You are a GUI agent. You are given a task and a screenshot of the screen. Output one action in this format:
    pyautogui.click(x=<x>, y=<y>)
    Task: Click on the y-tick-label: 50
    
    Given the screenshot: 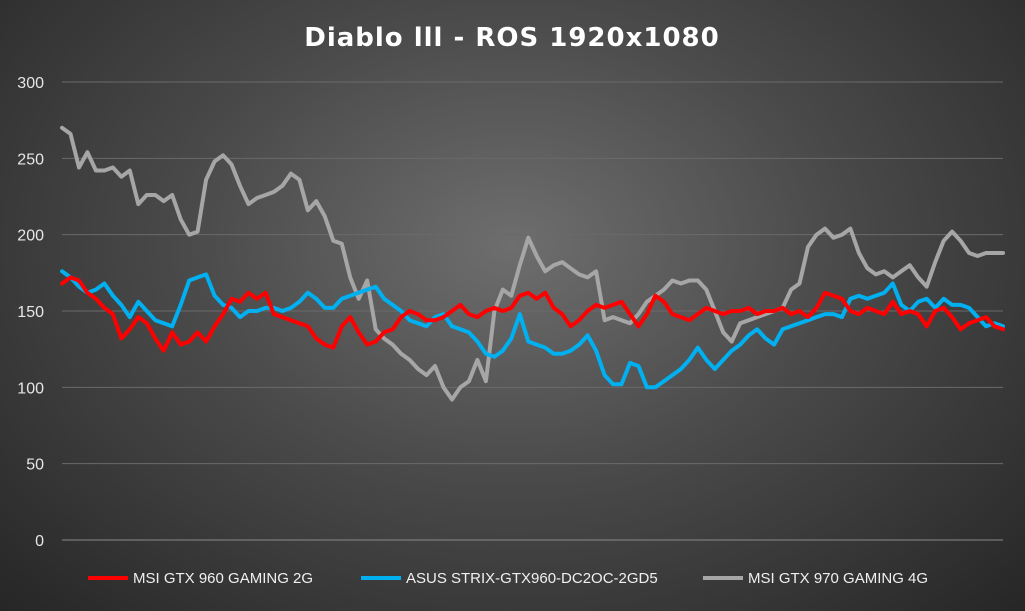 What is the action you would take?
    pyautogui.click(x=35, y=465)
    